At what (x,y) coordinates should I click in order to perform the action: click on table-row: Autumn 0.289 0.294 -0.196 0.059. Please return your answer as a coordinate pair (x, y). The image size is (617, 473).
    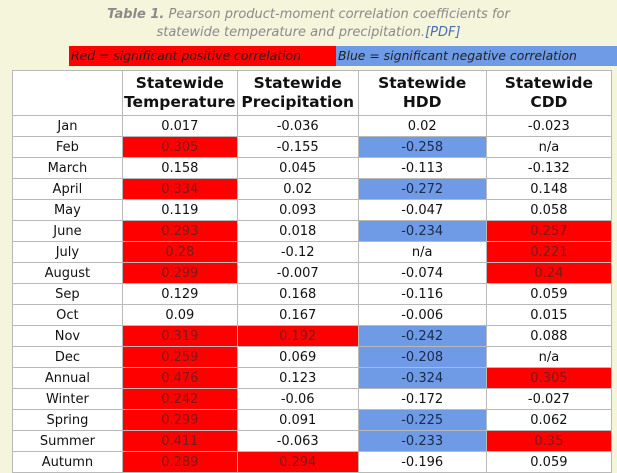
    Looking at the image, I should click on (312, 462).